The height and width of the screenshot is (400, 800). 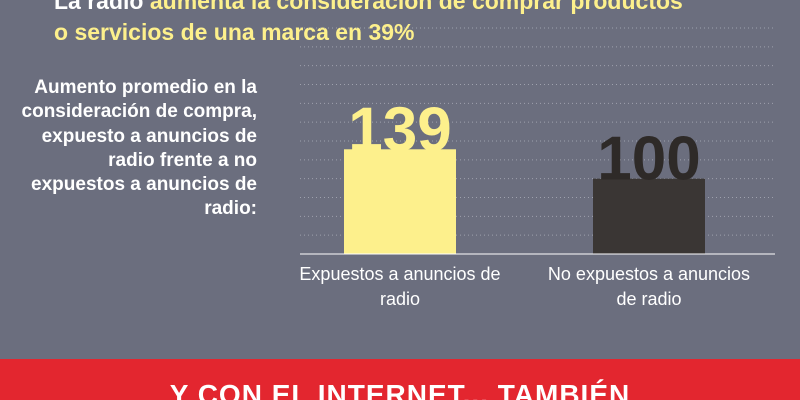 What do you see at coordinates (524, 201) in the screenshot?
I see `bars` at bounding box center [524, 201].